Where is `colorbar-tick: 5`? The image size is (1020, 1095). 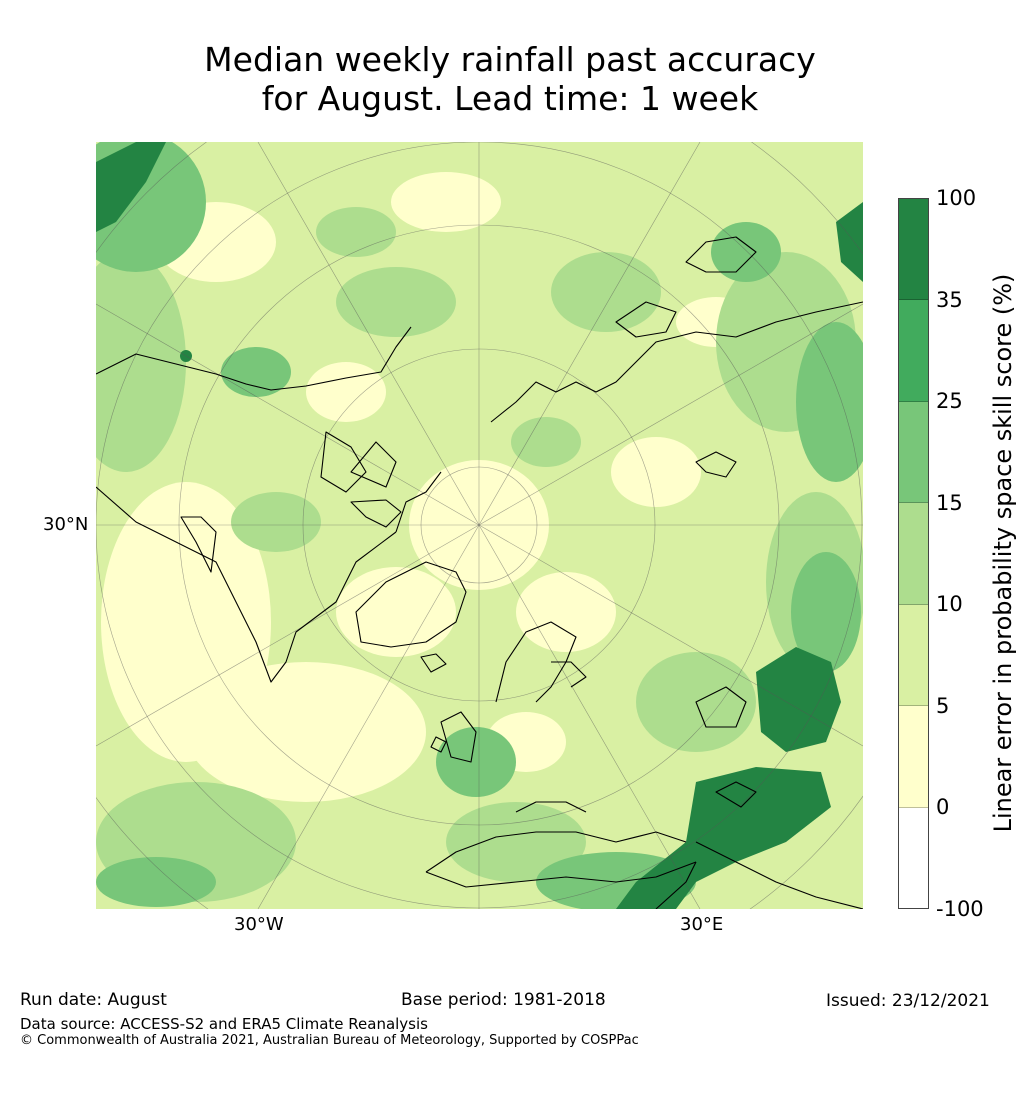 colorbar-tick: 5 is located at coordinates (943, 706).